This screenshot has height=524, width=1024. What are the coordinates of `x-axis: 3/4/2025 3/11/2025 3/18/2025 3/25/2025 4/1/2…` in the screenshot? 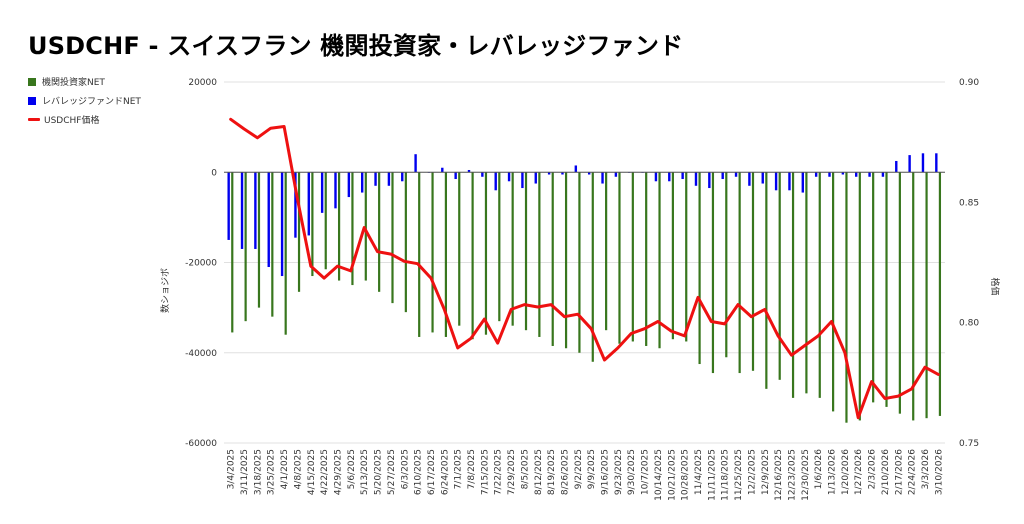 It's located at (586, 475).